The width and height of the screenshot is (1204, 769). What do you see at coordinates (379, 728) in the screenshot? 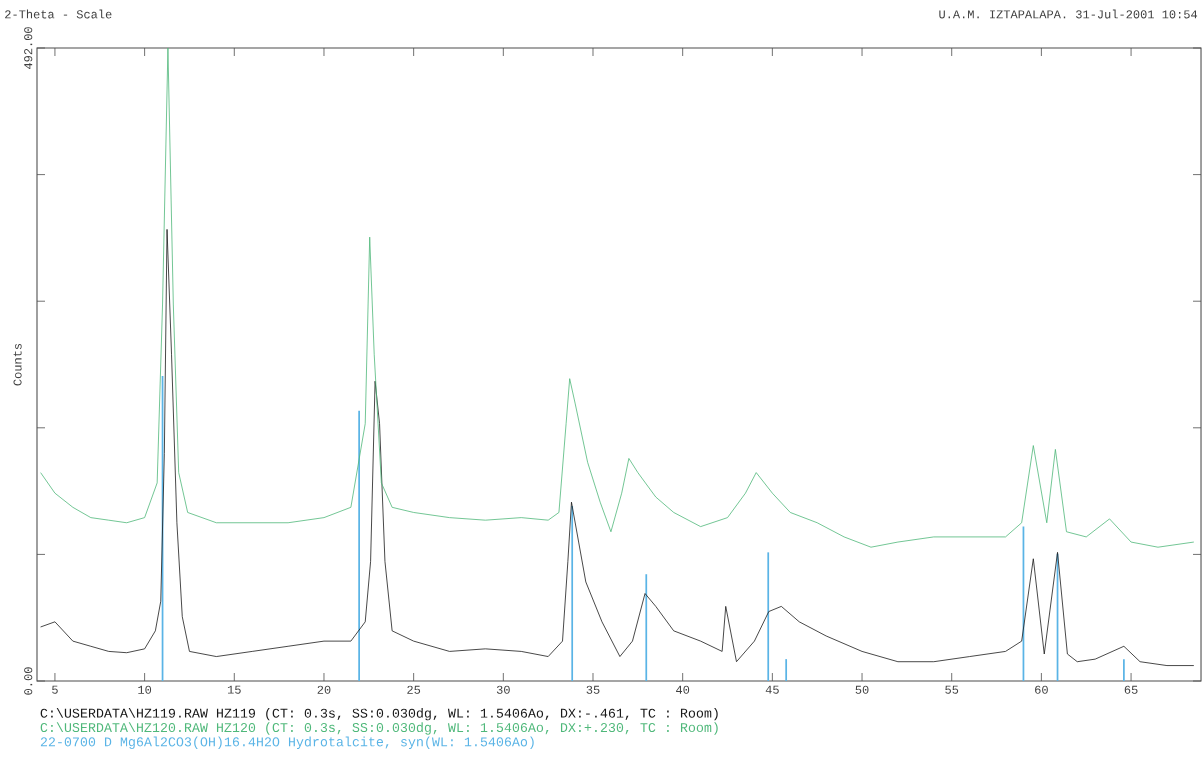
I see `text: C:\USERDATA\HZ120.RAW HZ120 (CT: 0.3s, SS:0.030dg, WL: 1.5406Ao, DX:+.230, TC : Room)` at bounding box center [379, 728].